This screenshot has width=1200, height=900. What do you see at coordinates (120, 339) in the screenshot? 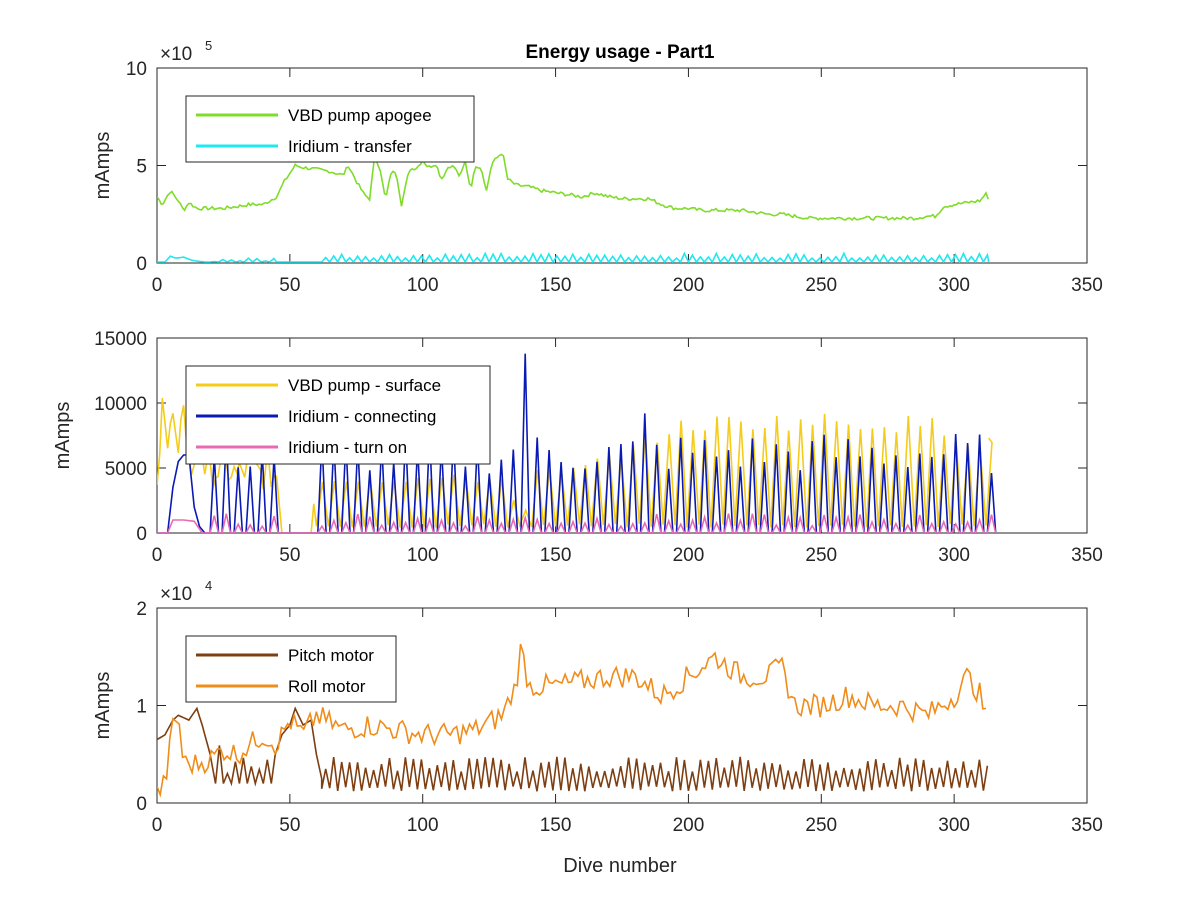
I see `y-tick-label: 15000` at bounding box center [120, 339].